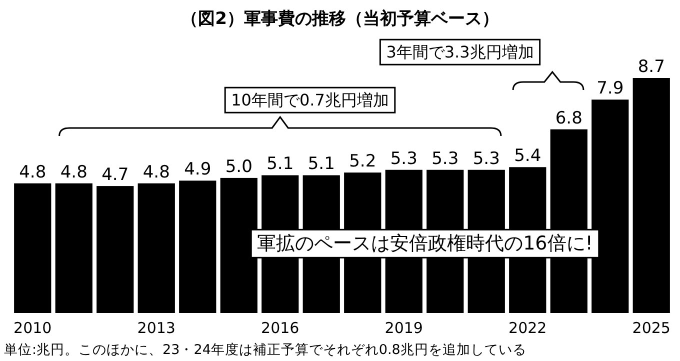 The width and height of the screenshot is (680, 361). Describe the element at coordinates (198, 170) in the screenshot. I see `data-label: 4.9` at that location.